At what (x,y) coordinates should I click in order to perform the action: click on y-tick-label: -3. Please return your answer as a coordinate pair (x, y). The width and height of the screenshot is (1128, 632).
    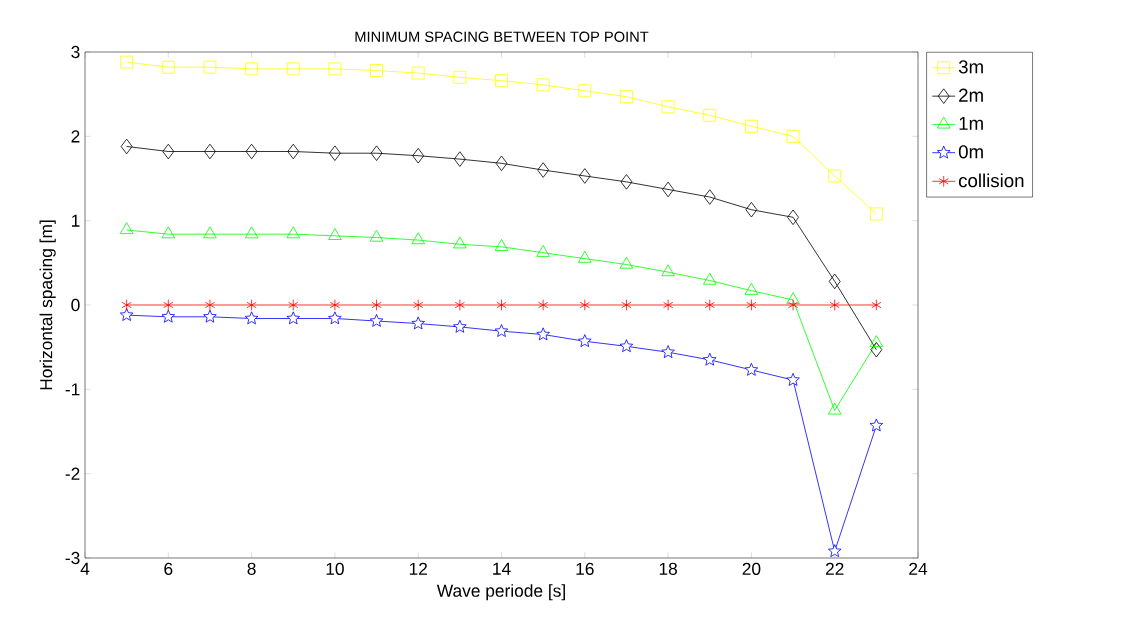
    Looking at the image, I should click on (72, 558).